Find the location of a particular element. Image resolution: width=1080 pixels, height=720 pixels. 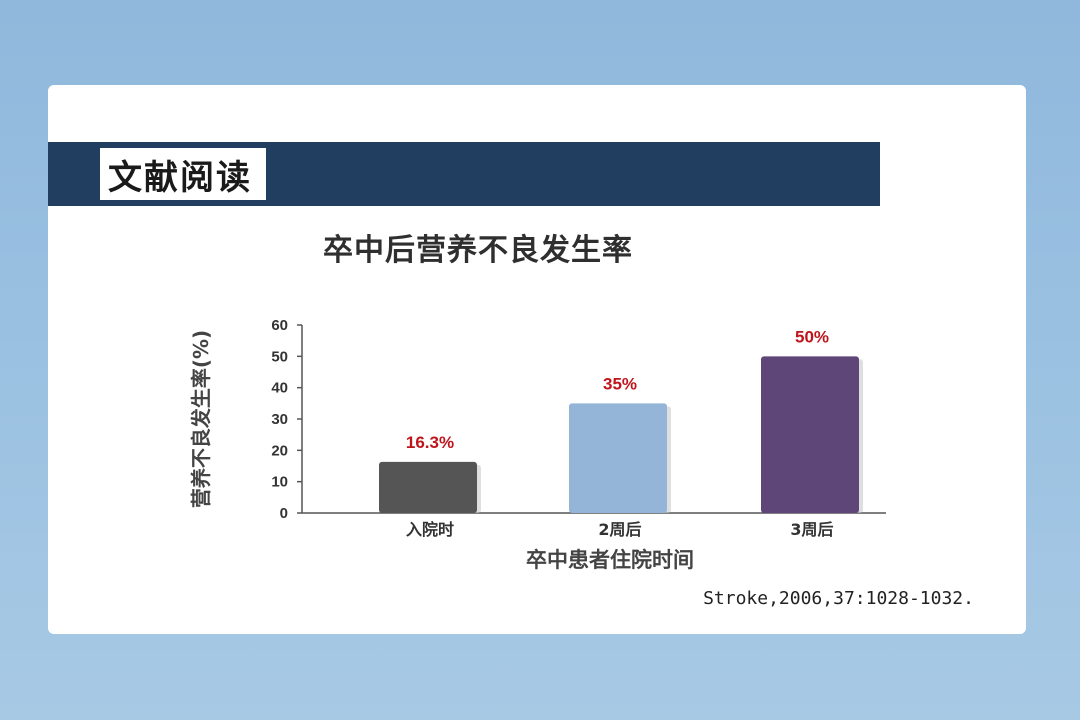

y-tick-label: 30 is located at coordinates (279, 419).